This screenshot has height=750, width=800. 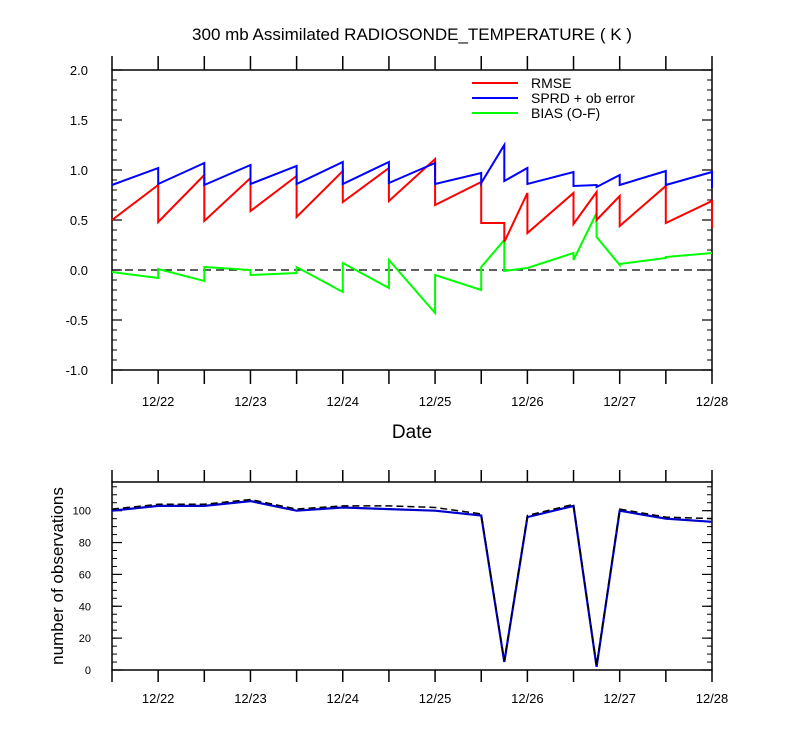 What do you see at coordinates (527, 698) in the screenshot?
I see `bottom-x-tick-label: 12/26` at bounding box center [527, 698].